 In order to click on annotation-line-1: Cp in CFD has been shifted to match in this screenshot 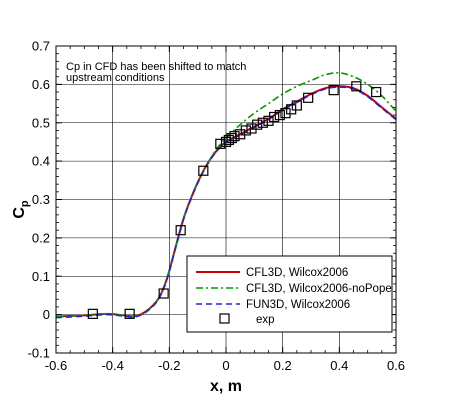, I will do `click(156, 67)`.